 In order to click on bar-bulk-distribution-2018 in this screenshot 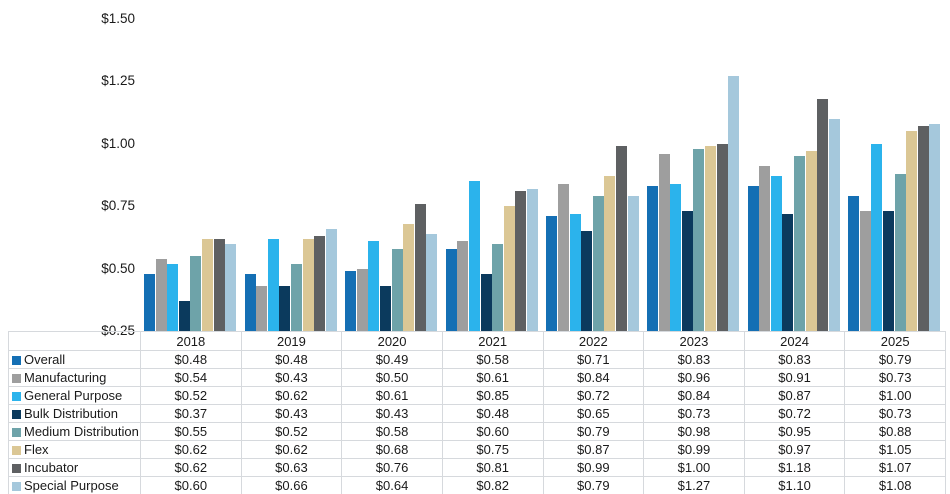, I will do `click(184, 316)`.